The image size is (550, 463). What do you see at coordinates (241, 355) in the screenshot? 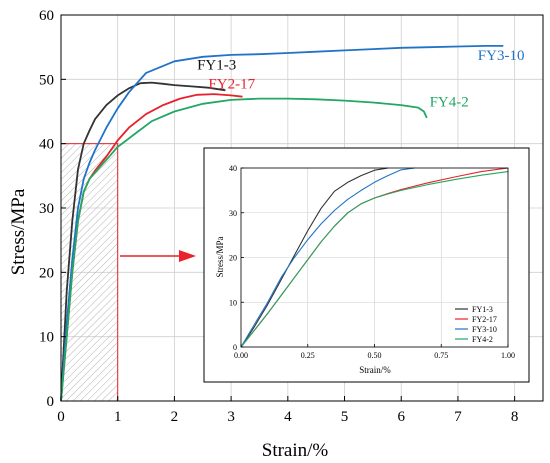
I see `inset-x-tick-label: 0.00` at bounding box center [241, 355].